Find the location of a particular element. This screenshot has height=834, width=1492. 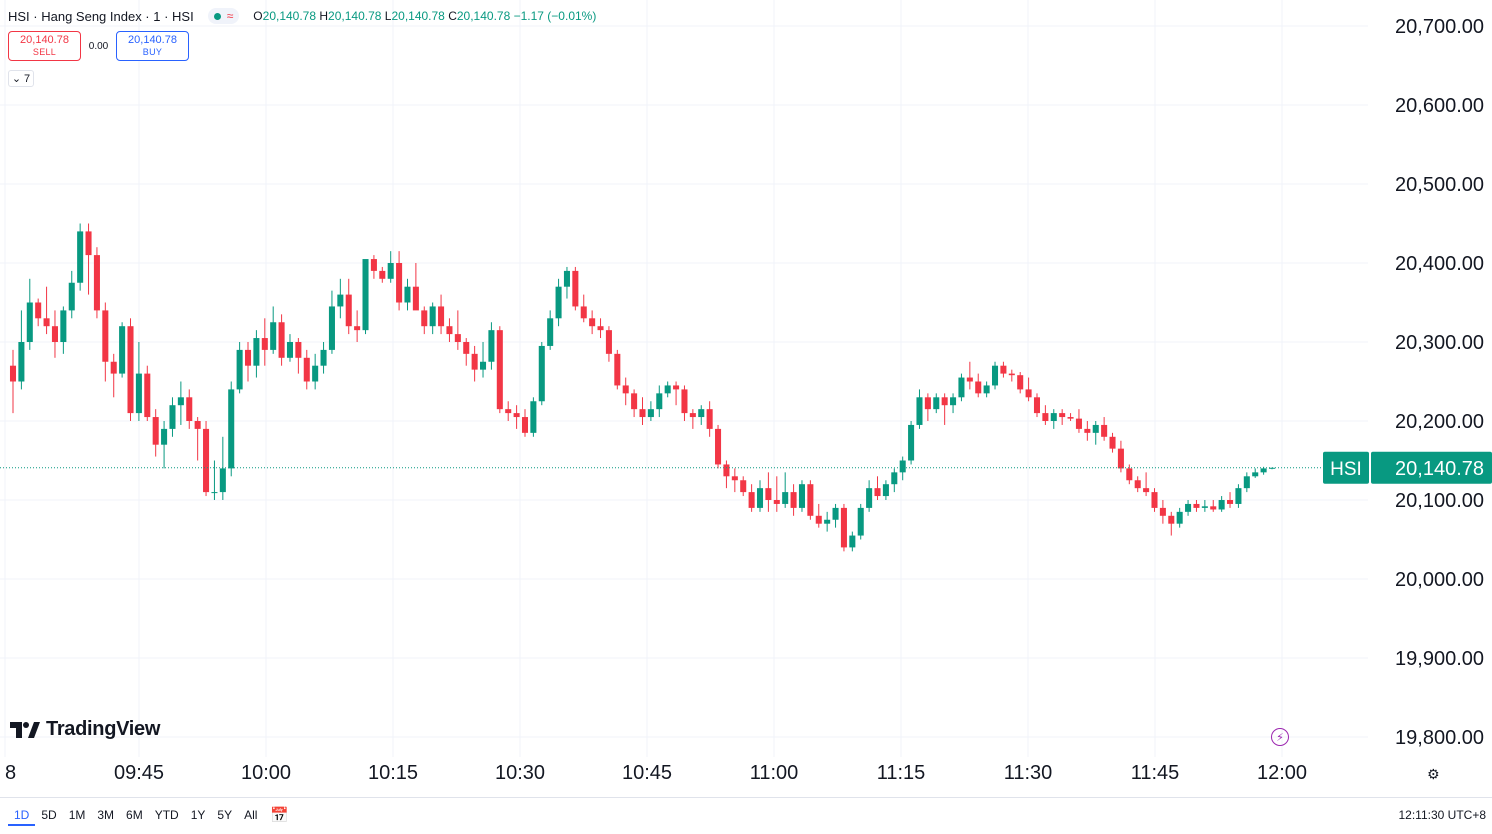

range-button-6m: 6M is located at coordinates (134, 815).